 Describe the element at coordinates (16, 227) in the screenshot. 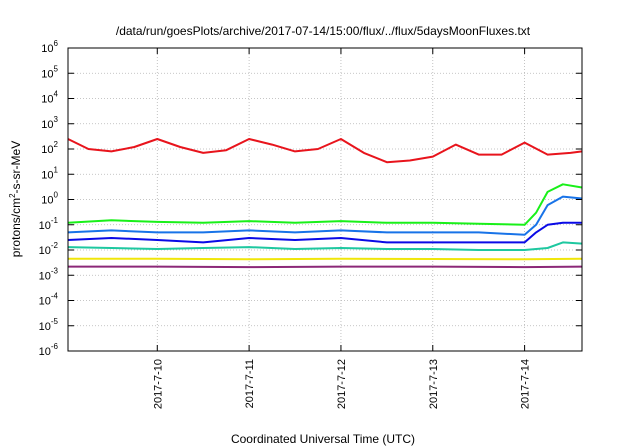

I see `y-axis-label-pre: protons/cm` at that location.